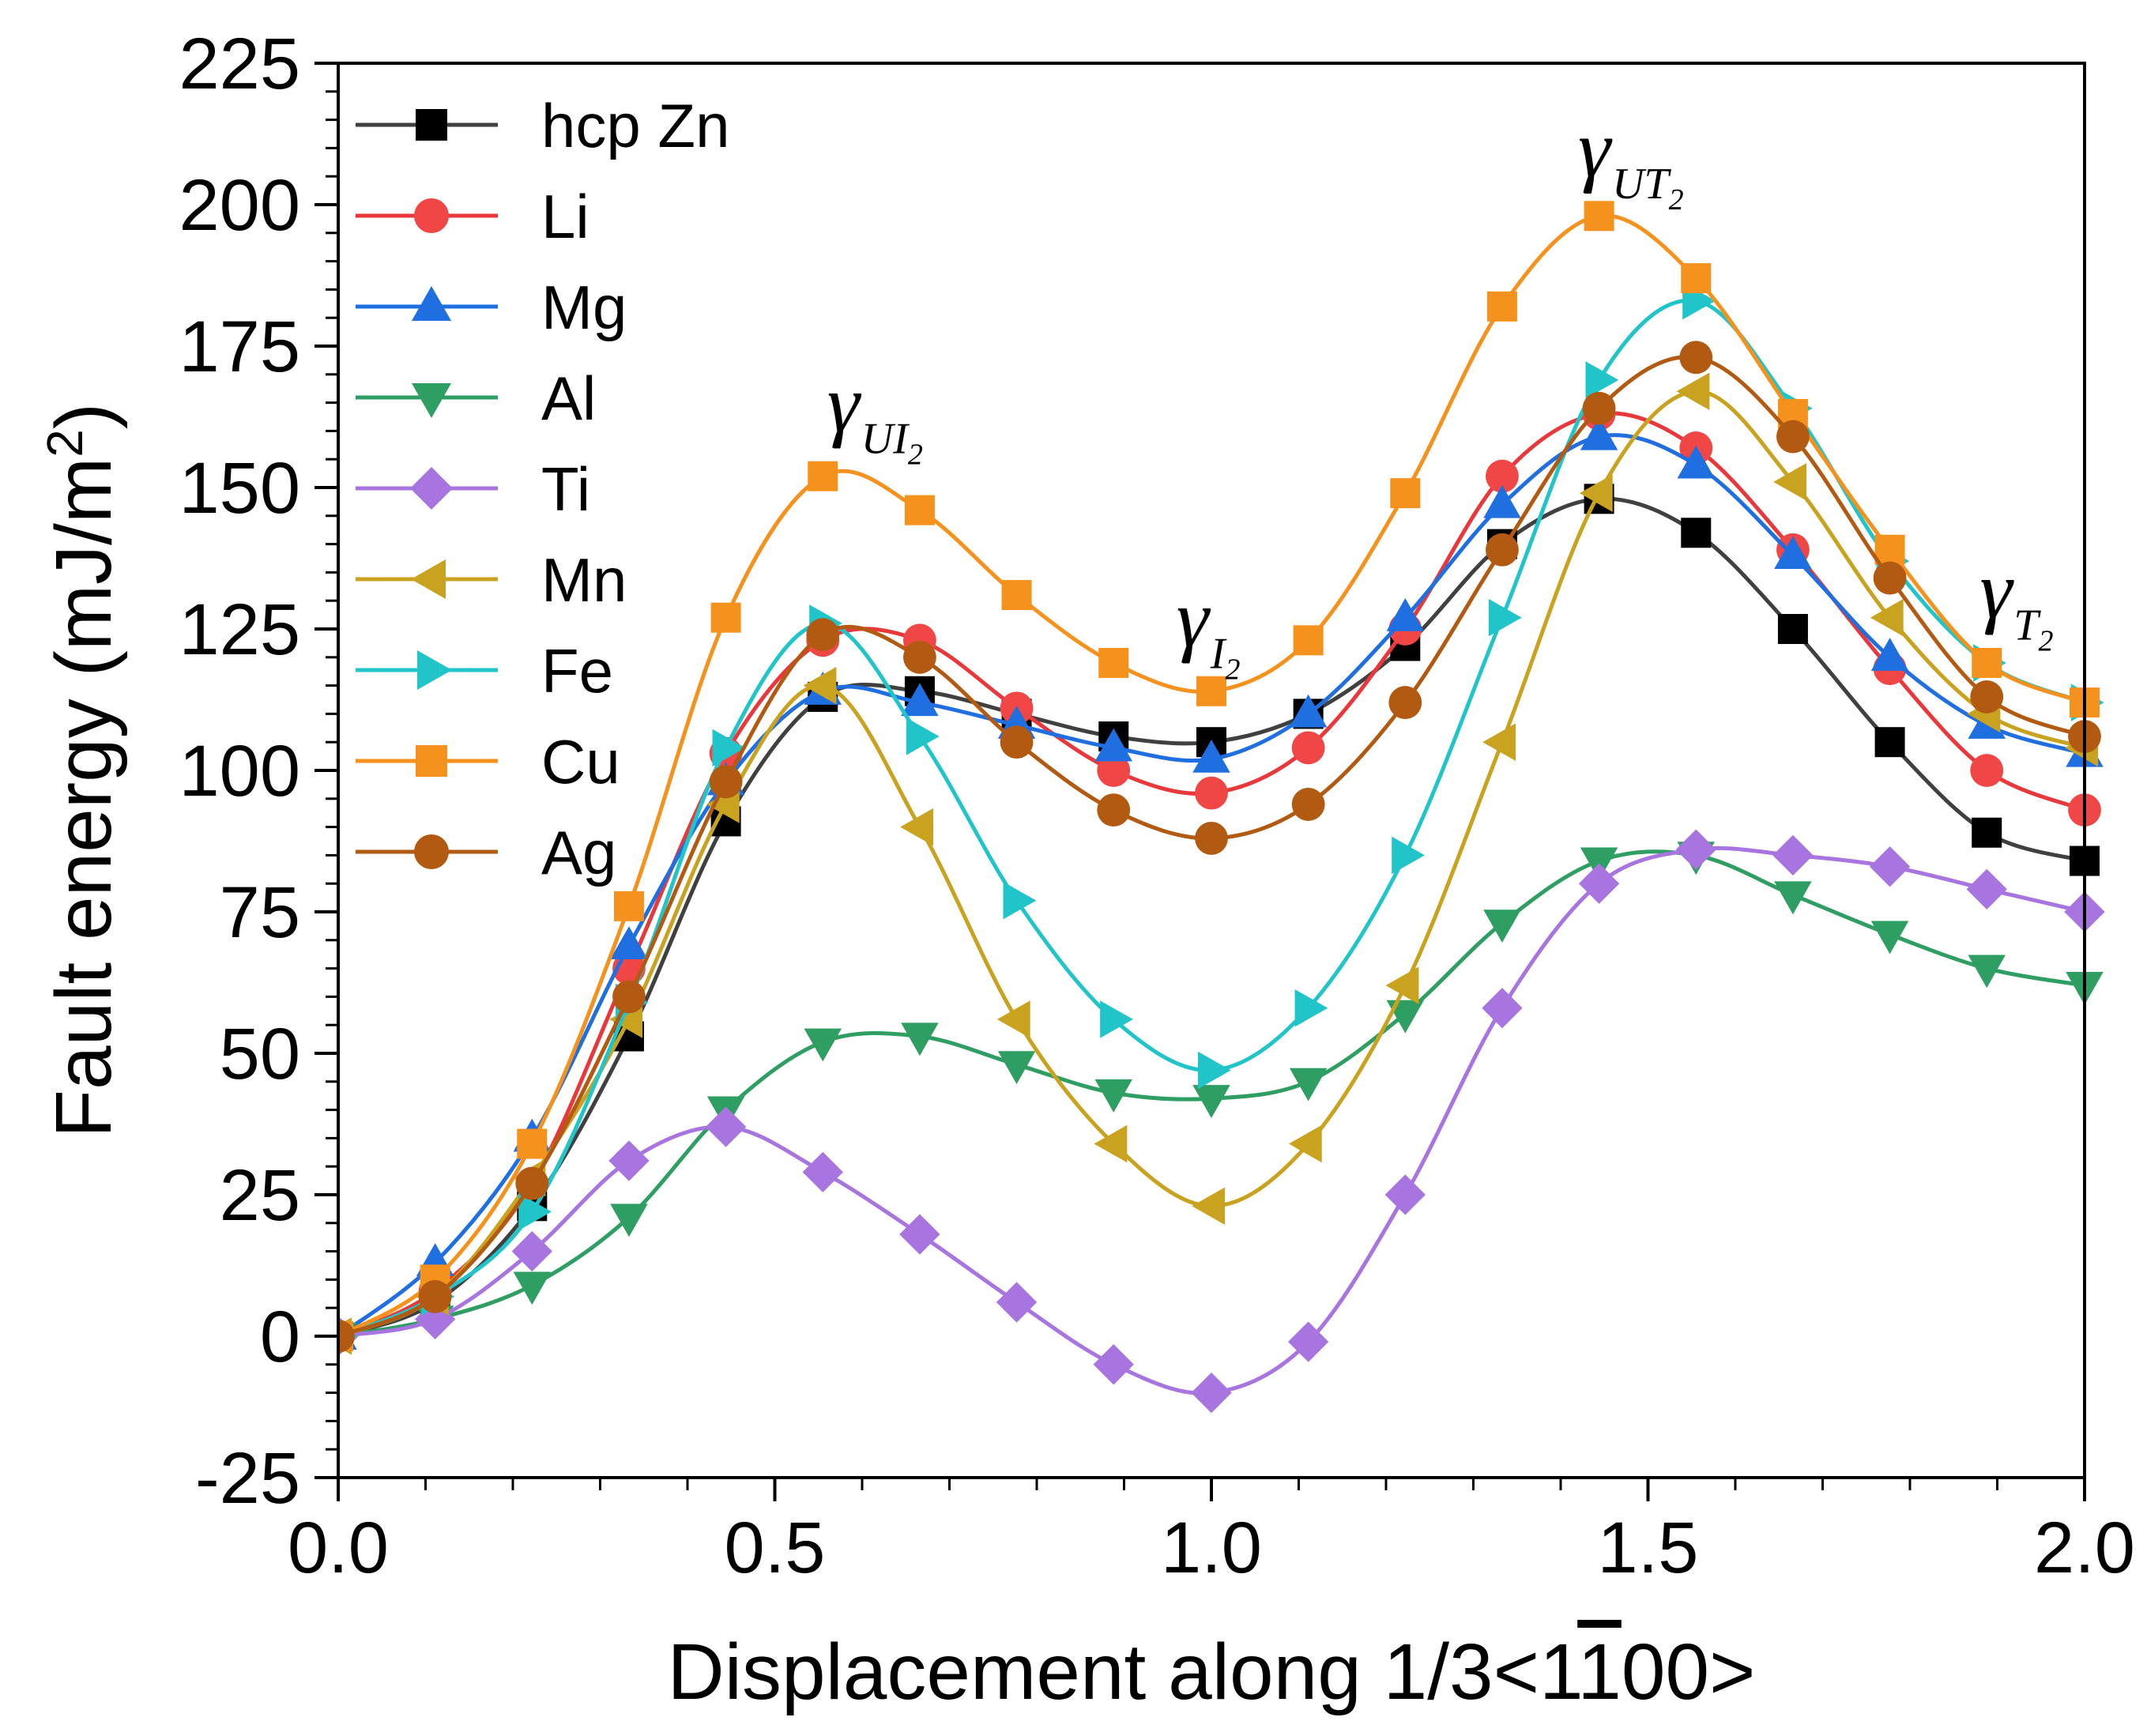 This screenshot has width=2147, height=1736. Describe the element at coordinates (578, 852) in the screenshot. I see `legend-label: Ag` at that location.